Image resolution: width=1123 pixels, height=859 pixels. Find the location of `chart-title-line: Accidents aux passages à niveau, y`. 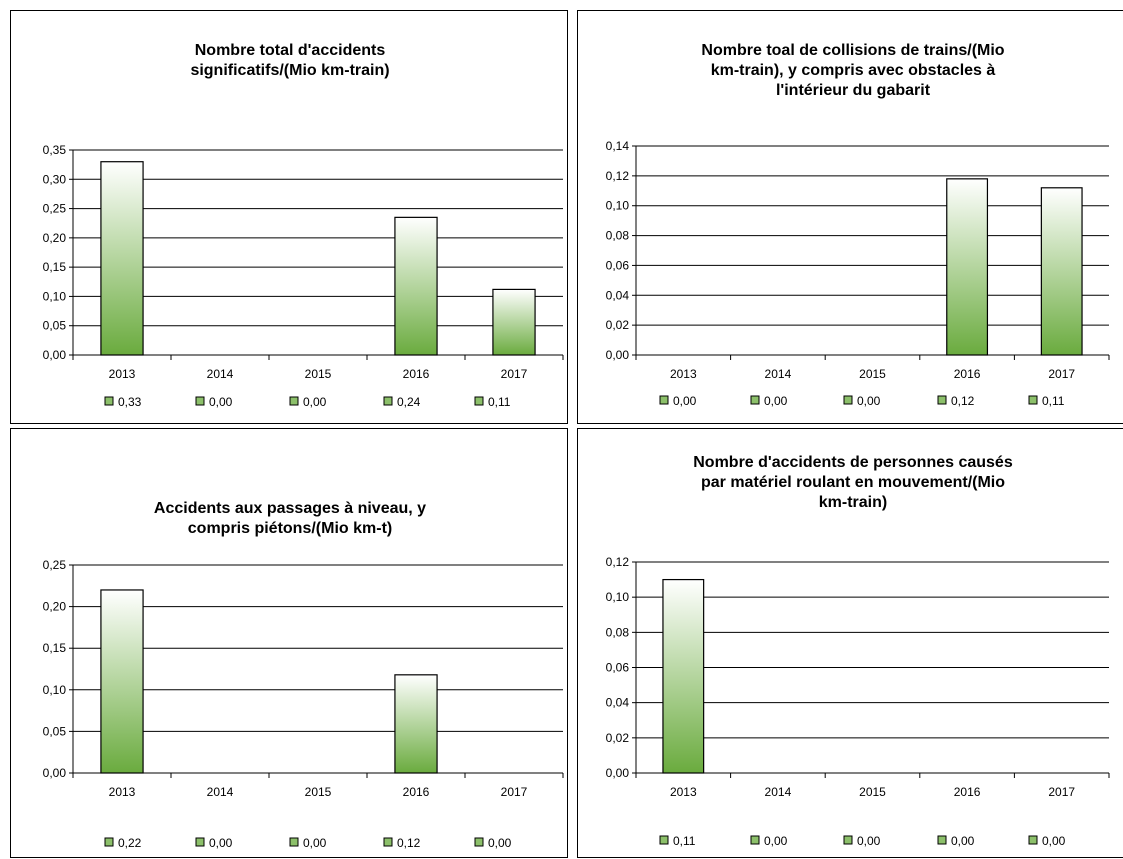

chart-title-line: Accidents aux passages à niveau, y is located at coordinates (290, 508).